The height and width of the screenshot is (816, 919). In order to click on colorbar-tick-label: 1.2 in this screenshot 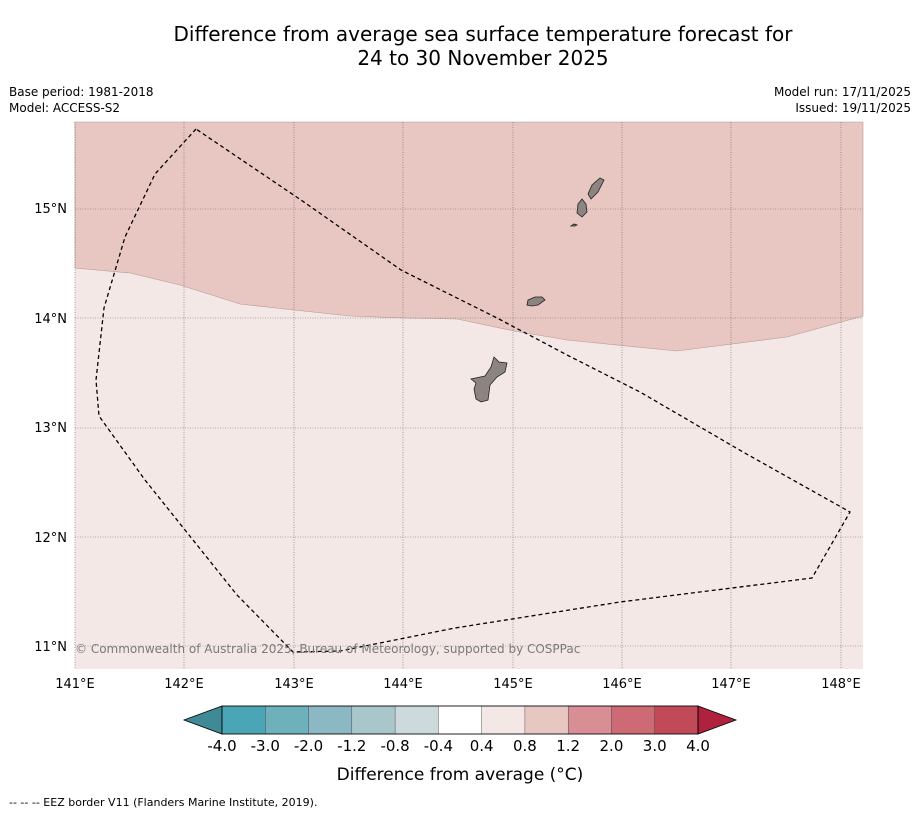, I will do `click(568, 746)`.